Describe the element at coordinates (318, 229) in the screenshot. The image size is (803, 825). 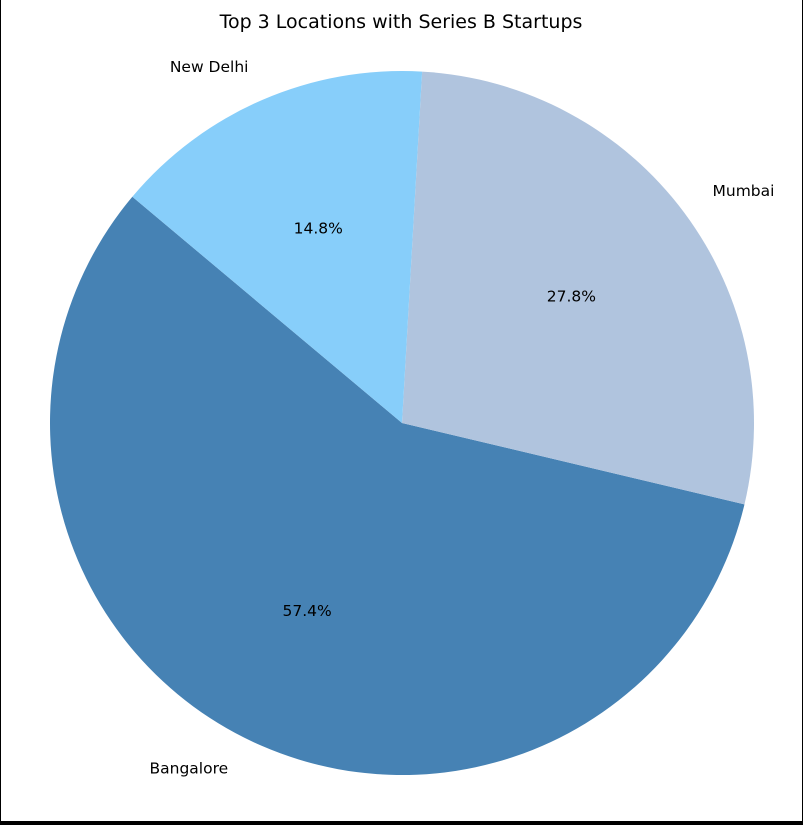
I see `pct-label-new-delhi: 14.8%` at that location.